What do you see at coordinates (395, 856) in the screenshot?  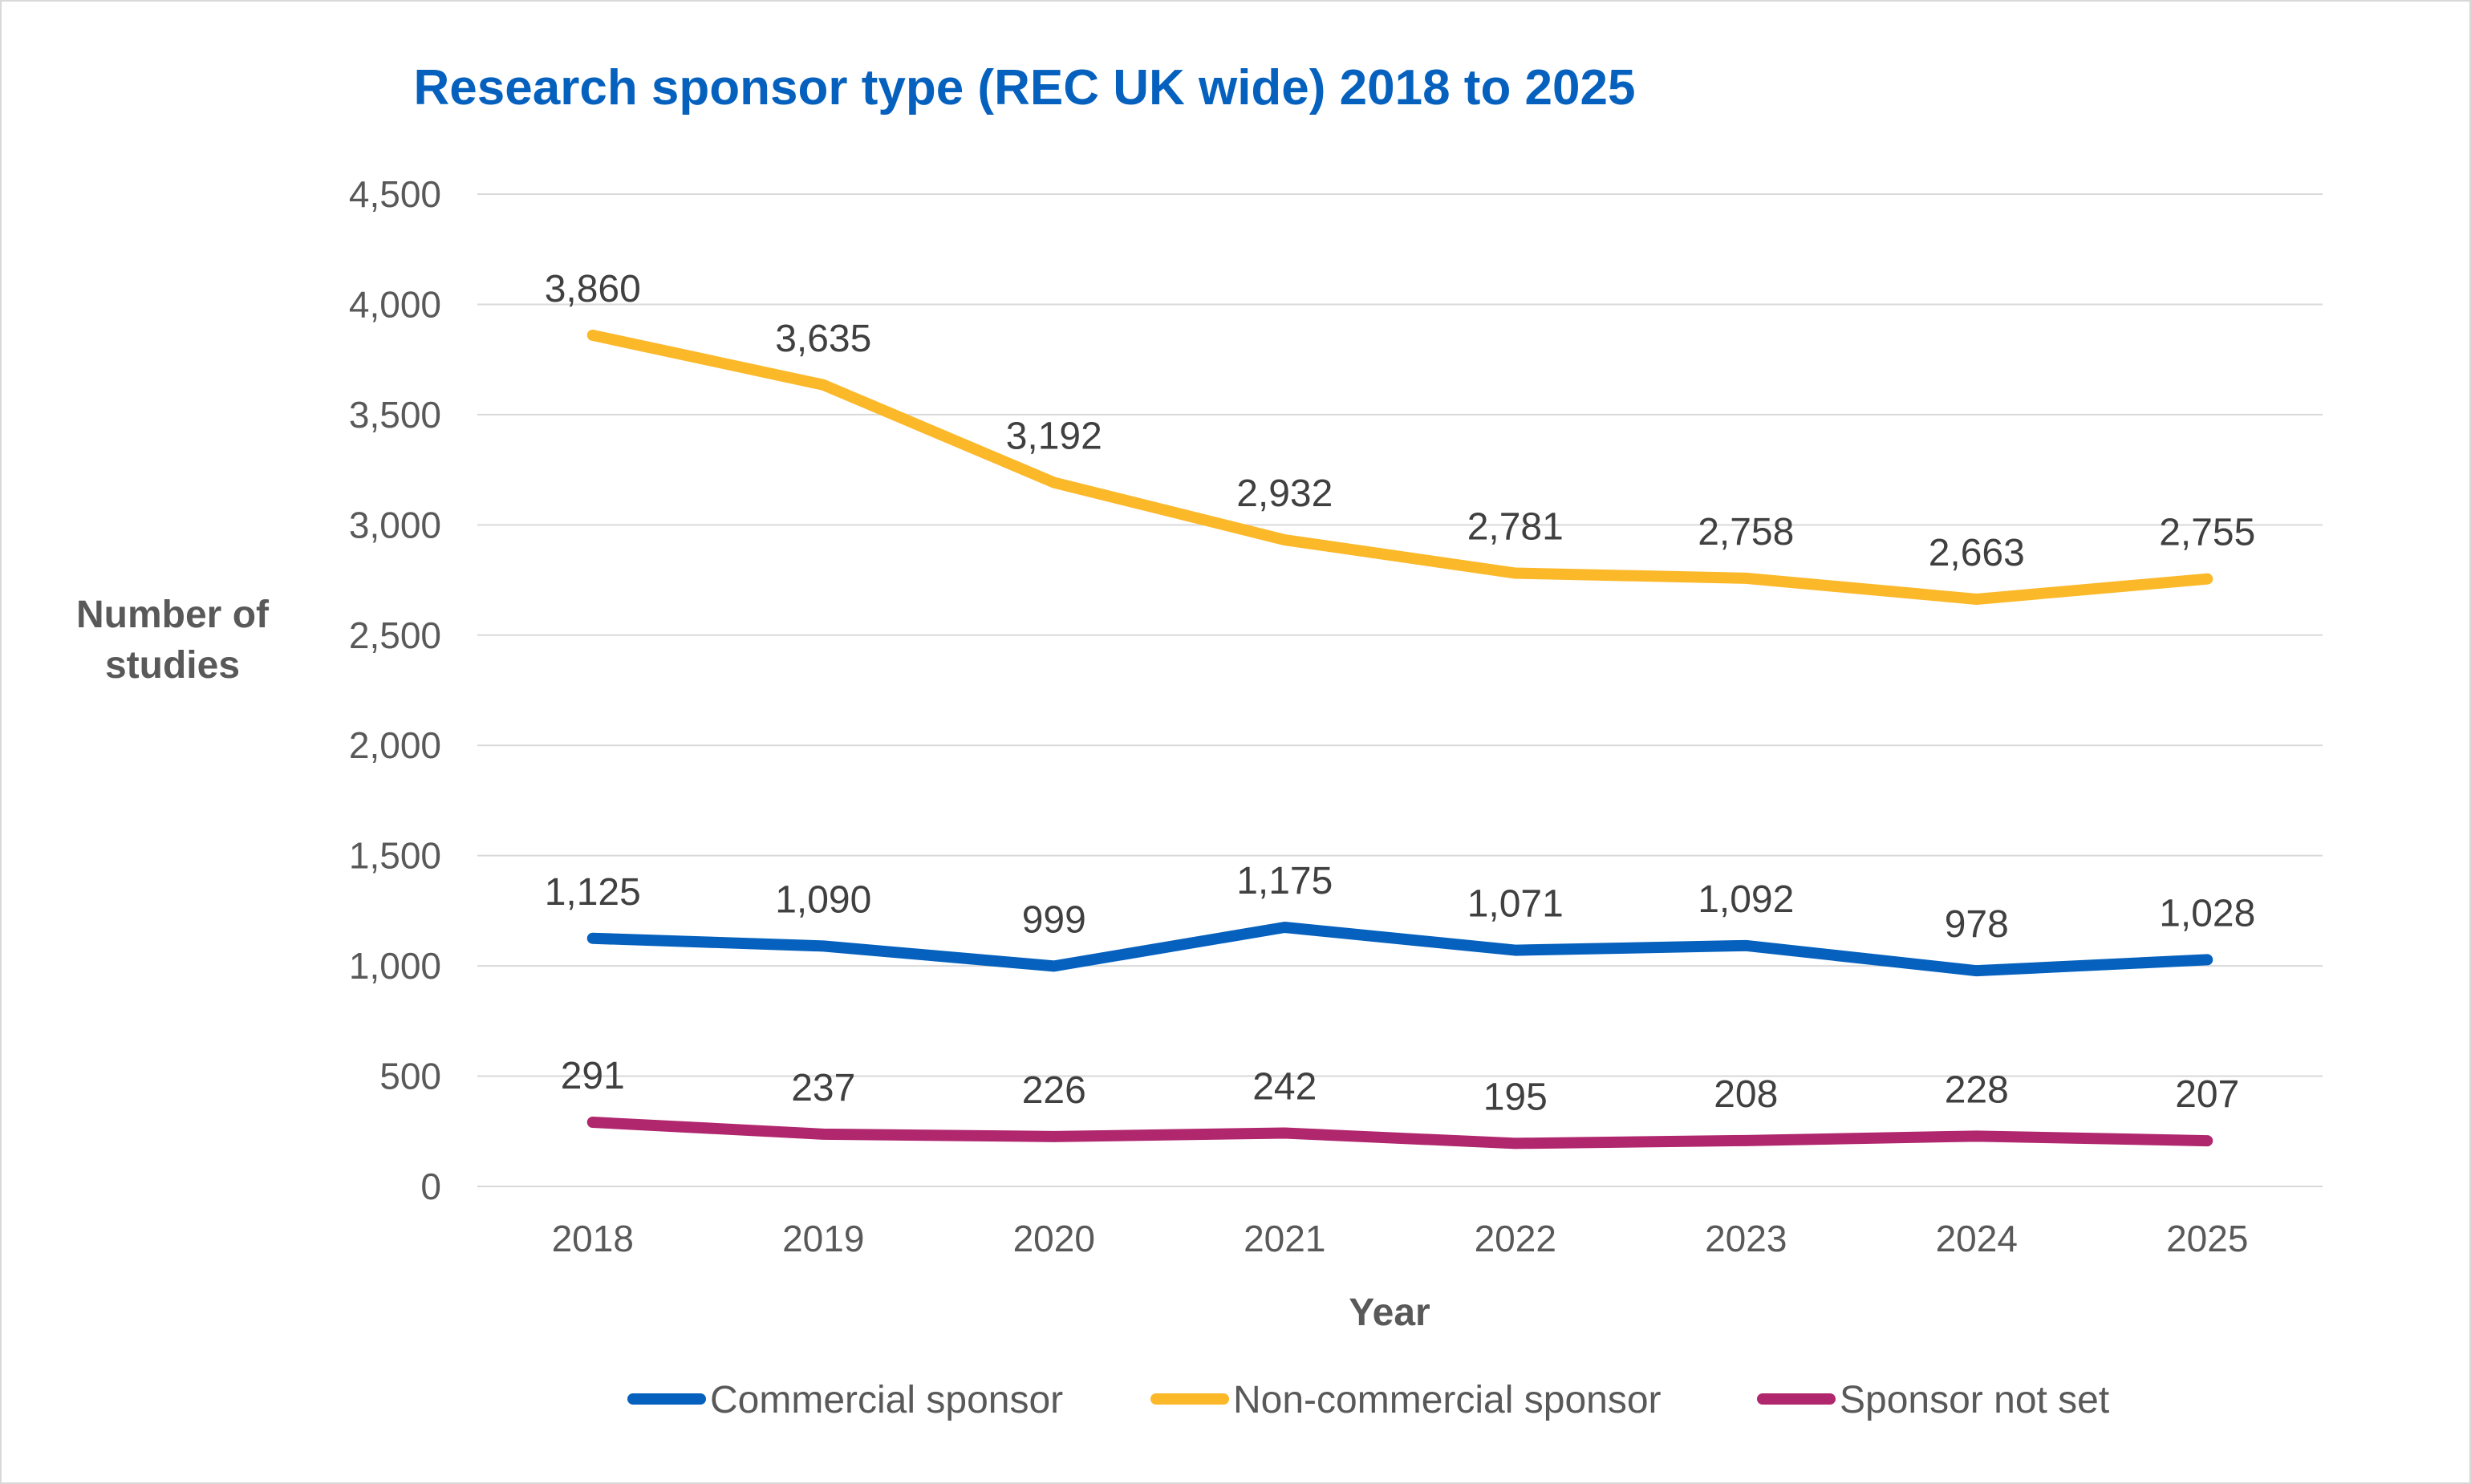 I see `y-tick-label: 1,500` at bounding box center [395, 856].